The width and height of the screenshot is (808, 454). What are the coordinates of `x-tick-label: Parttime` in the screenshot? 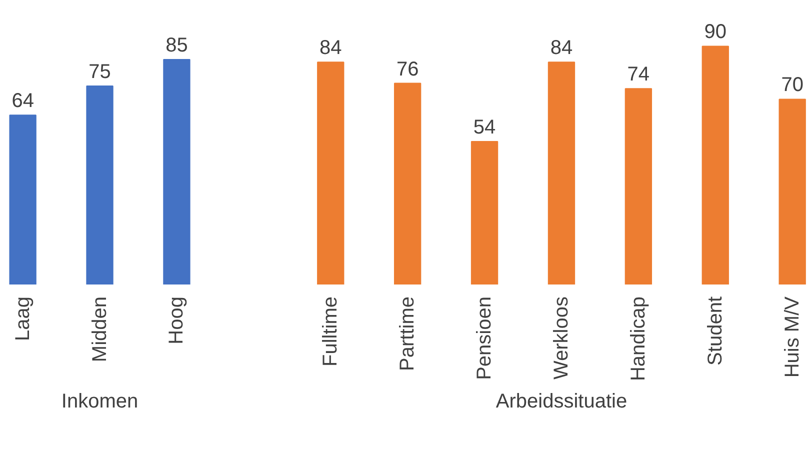 It's located at (407, 333).